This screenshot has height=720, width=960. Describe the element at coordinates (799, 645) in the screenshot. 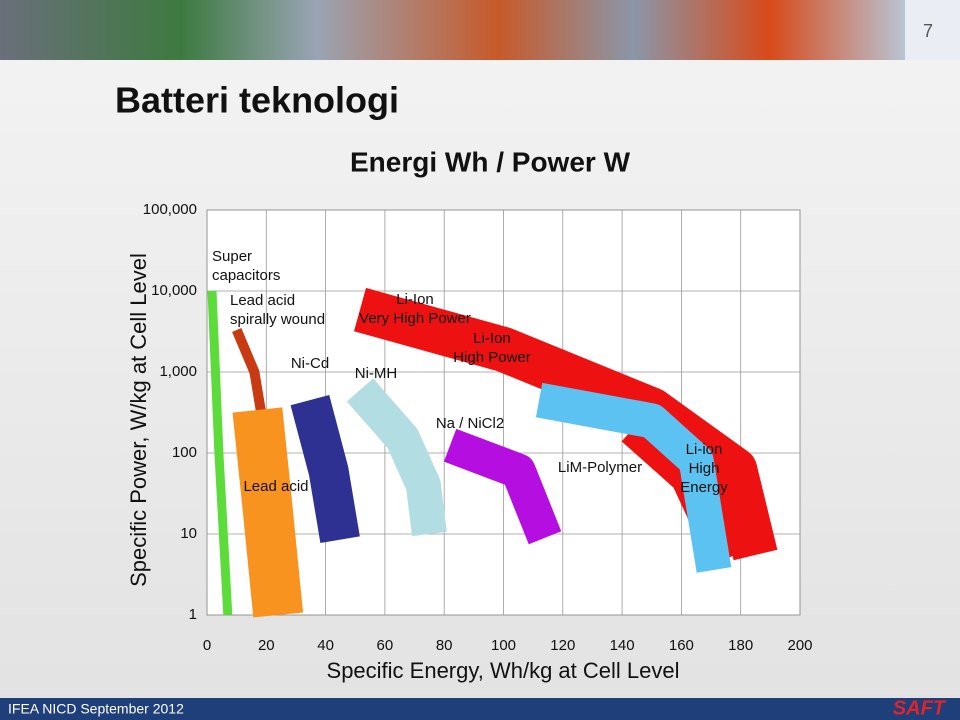

I see `x-tick-label: 200` at that location.